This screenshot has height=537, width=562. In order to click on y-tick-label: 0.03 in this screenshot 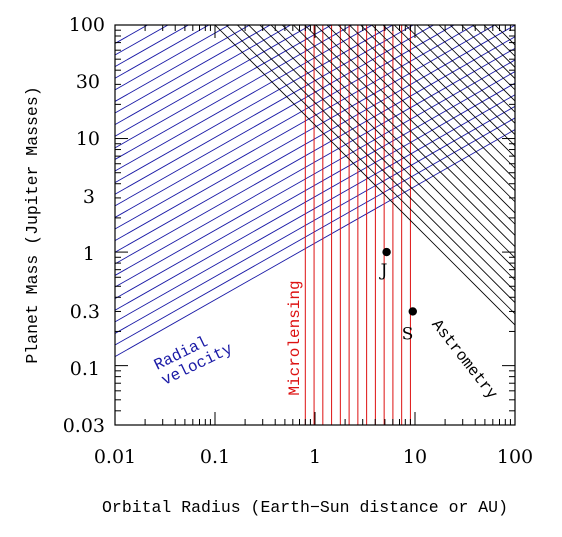, I will do `click(84, 426)`.